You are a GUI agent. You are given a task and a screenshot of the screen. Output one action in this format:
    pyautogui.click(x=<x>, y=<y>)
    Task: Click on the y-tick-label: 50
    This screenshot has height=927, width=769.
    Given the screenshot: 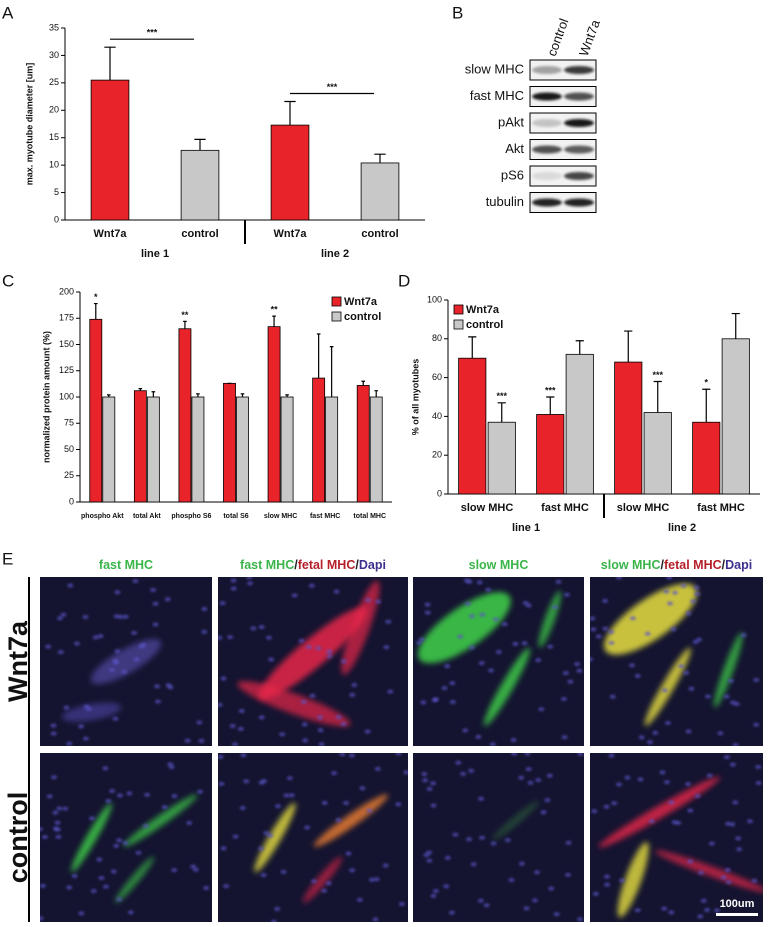 What is the action you would take?
    pyautogui.click(x=69, y=449)
    